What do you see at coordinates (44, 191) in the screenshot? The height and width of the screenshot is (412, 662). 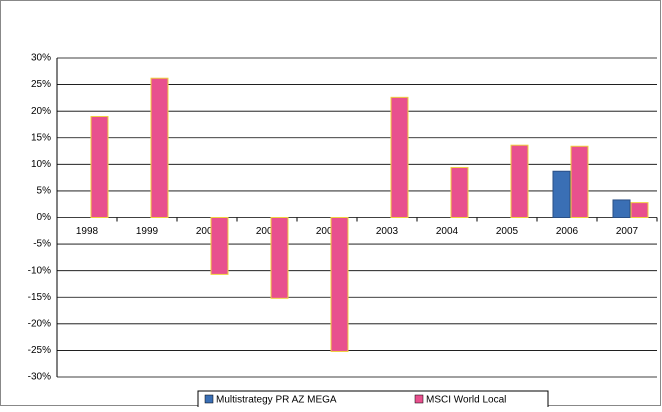 I see `y-tick-label: 5%` at bounding box center [44, 191].